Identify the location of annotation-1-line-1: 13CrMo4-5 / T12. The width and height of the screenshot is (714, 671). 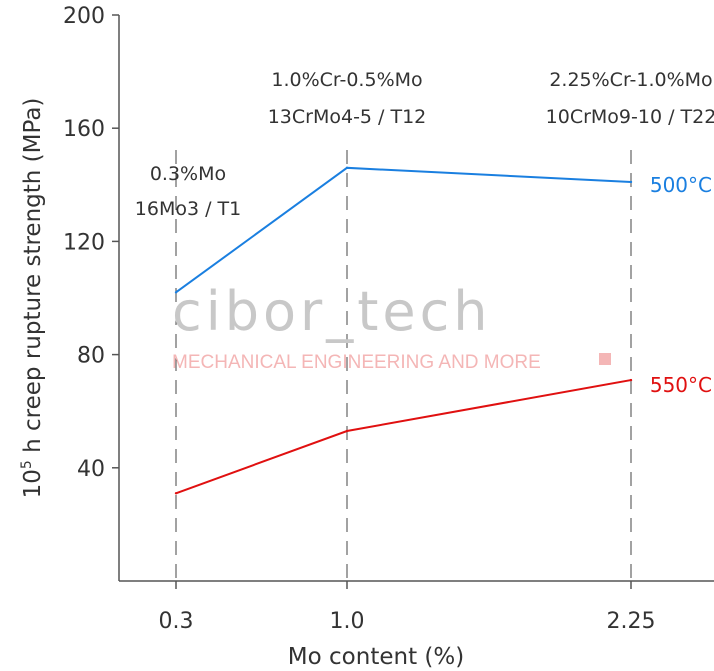
(347, 117).